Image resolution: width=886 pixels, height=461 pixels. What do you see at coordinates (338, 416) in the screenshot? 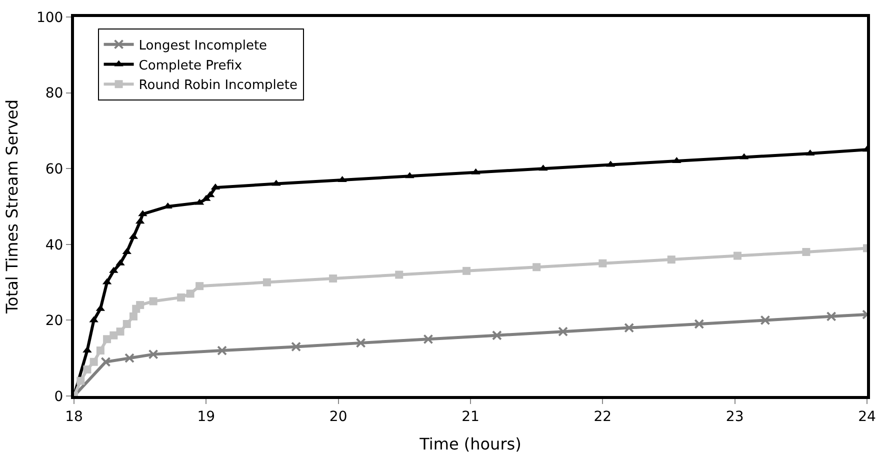
I see `x-tick-label: 20` at bounding box center [338, 416].